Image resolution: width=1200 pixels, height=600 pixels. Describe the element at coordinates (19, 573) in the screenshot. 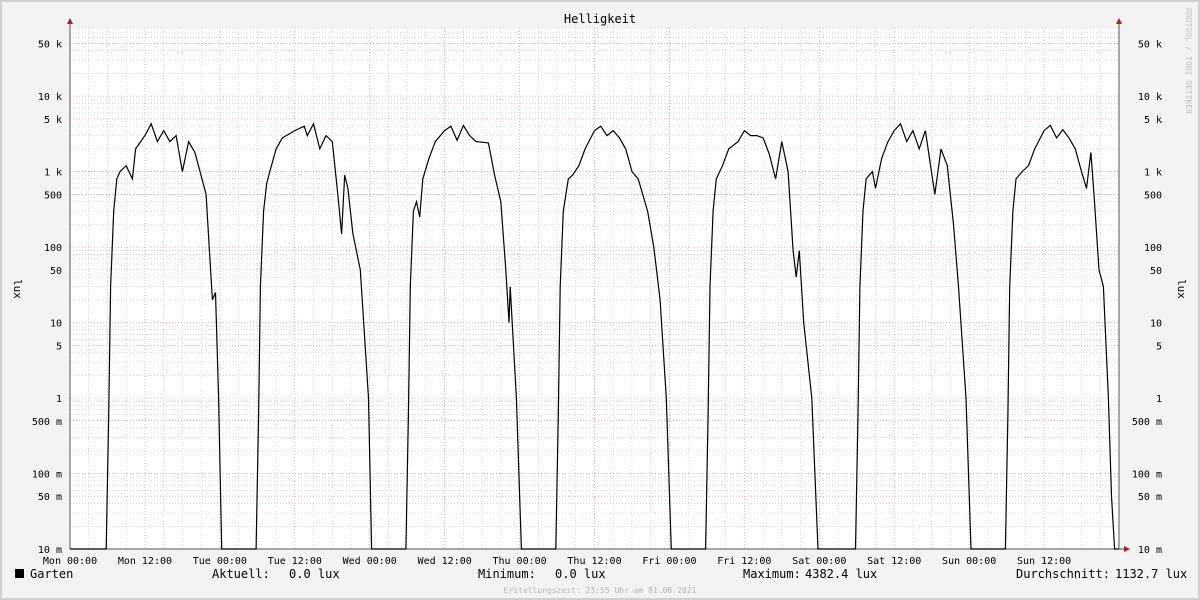

I see `legend-swatch-garten` at that location.